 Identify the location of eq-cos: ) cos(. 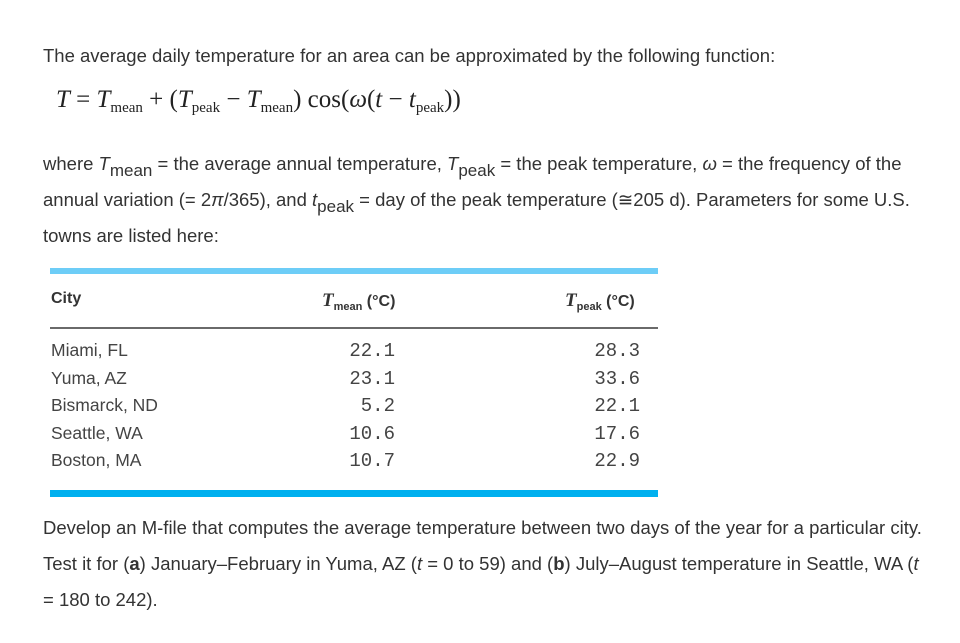
(321, 99).